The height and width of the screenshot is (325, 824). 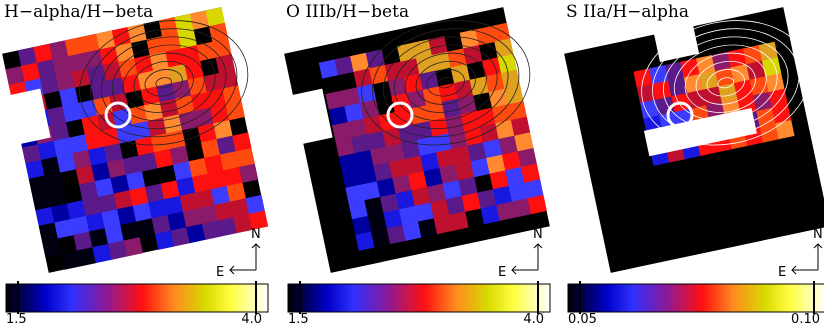 What do you see at coordinates (310, 116) in the screenshot?
I see `mask-region` at bounding box center [310, 116].